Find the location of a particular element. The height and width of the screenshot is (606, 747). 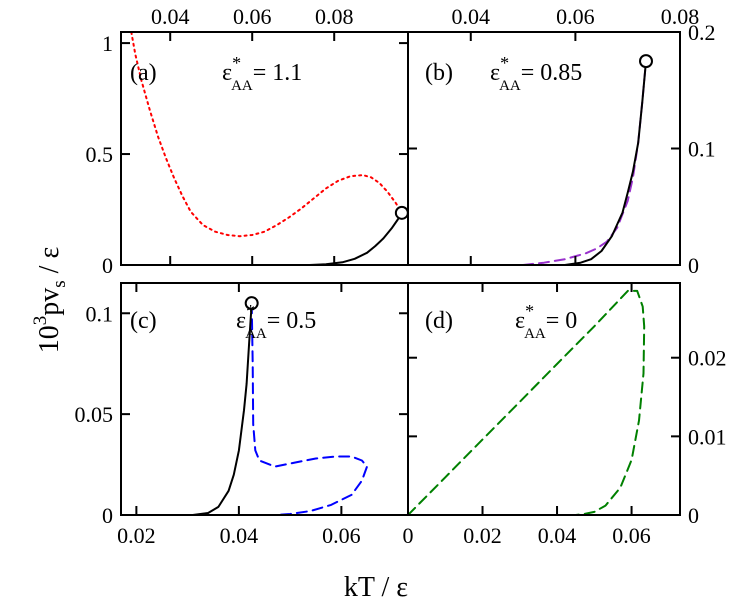

panel-tag: (c) is located at coordinates (143, 321).